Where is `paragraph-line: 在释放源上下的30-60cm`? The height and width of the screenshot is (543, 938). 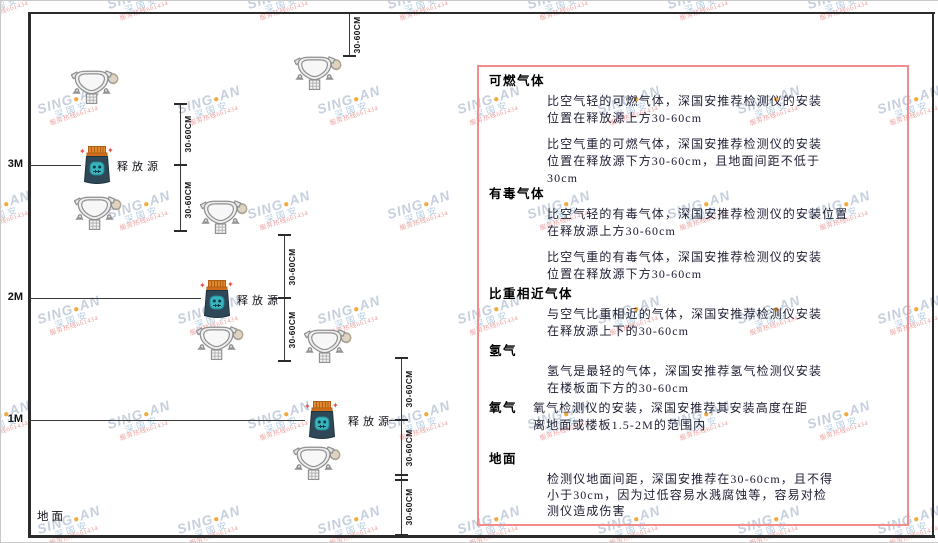 paragraph-line: 在释放源上下的30-60cm is located at coordinates (618, 331).